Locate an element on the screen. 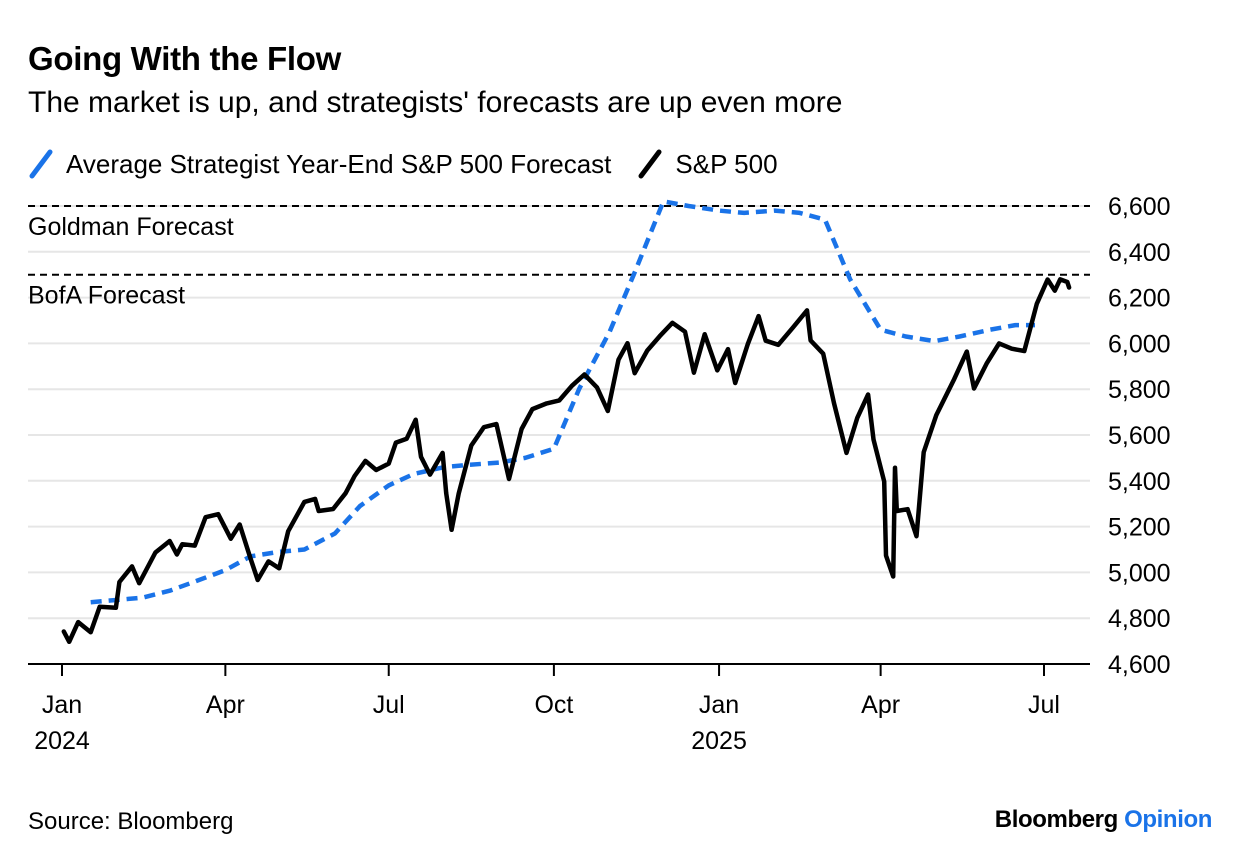 The height and width of the screenshot is (866, 1240). y-tick-label: 5,400 is located at coordinates (1139, 482).